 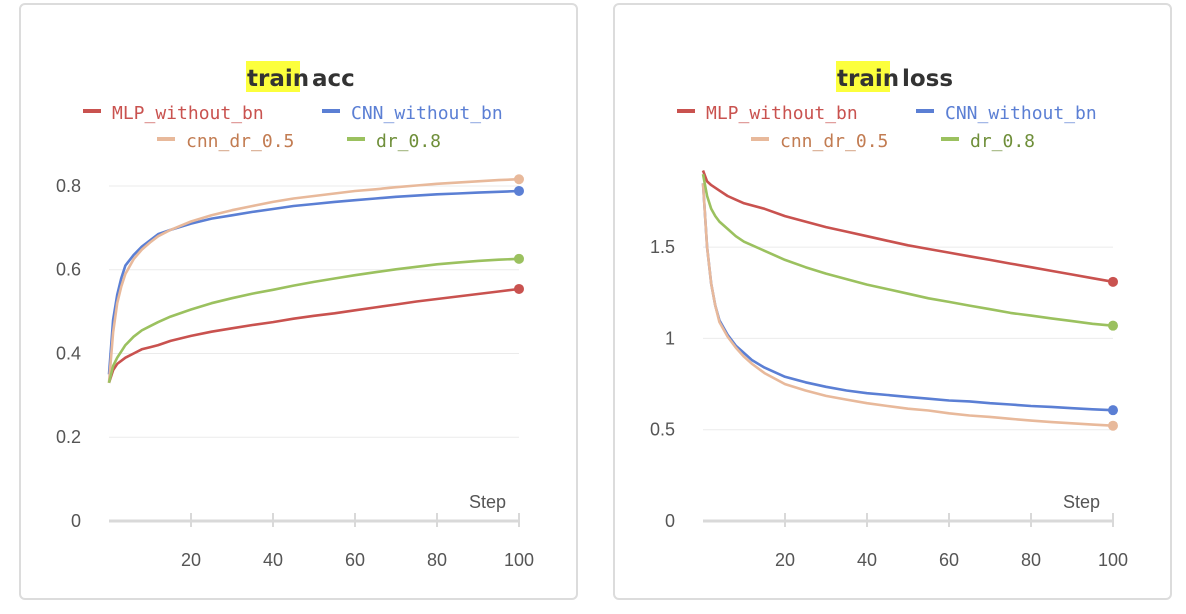 What do you see at coordinates (662, 384) in the screenshot?
I see `y-tick-labels: 0 0.5 1 1.5` at bounding box center [662, 384].